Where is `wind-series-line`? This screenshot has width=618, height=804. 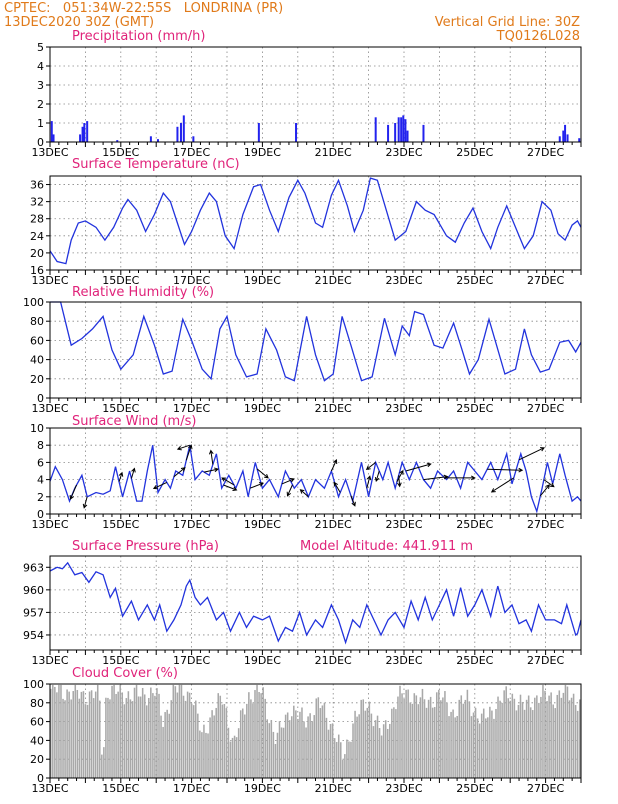
wind-series-line is located at coordinates (315, 479).